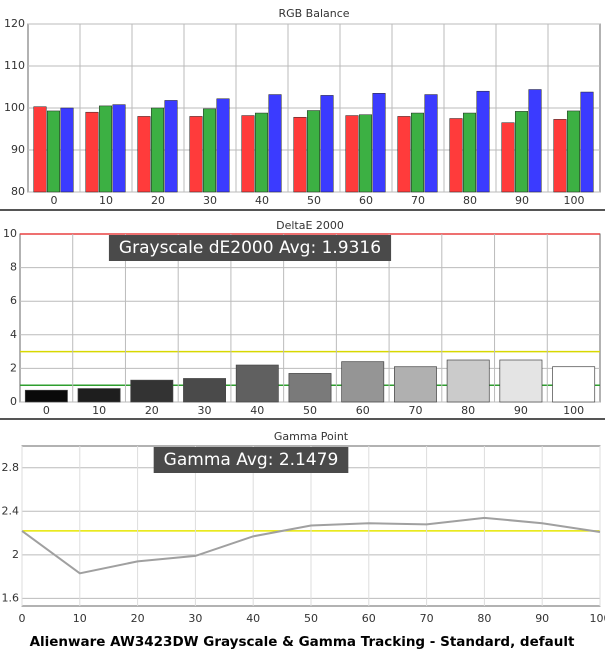 Image resolution: width=605 pixels, height=656 pixels. What do you see at coordinates (14, 65) in the screenshot?
I see `y-tick-label: 110` at bounding box center [14, 65].